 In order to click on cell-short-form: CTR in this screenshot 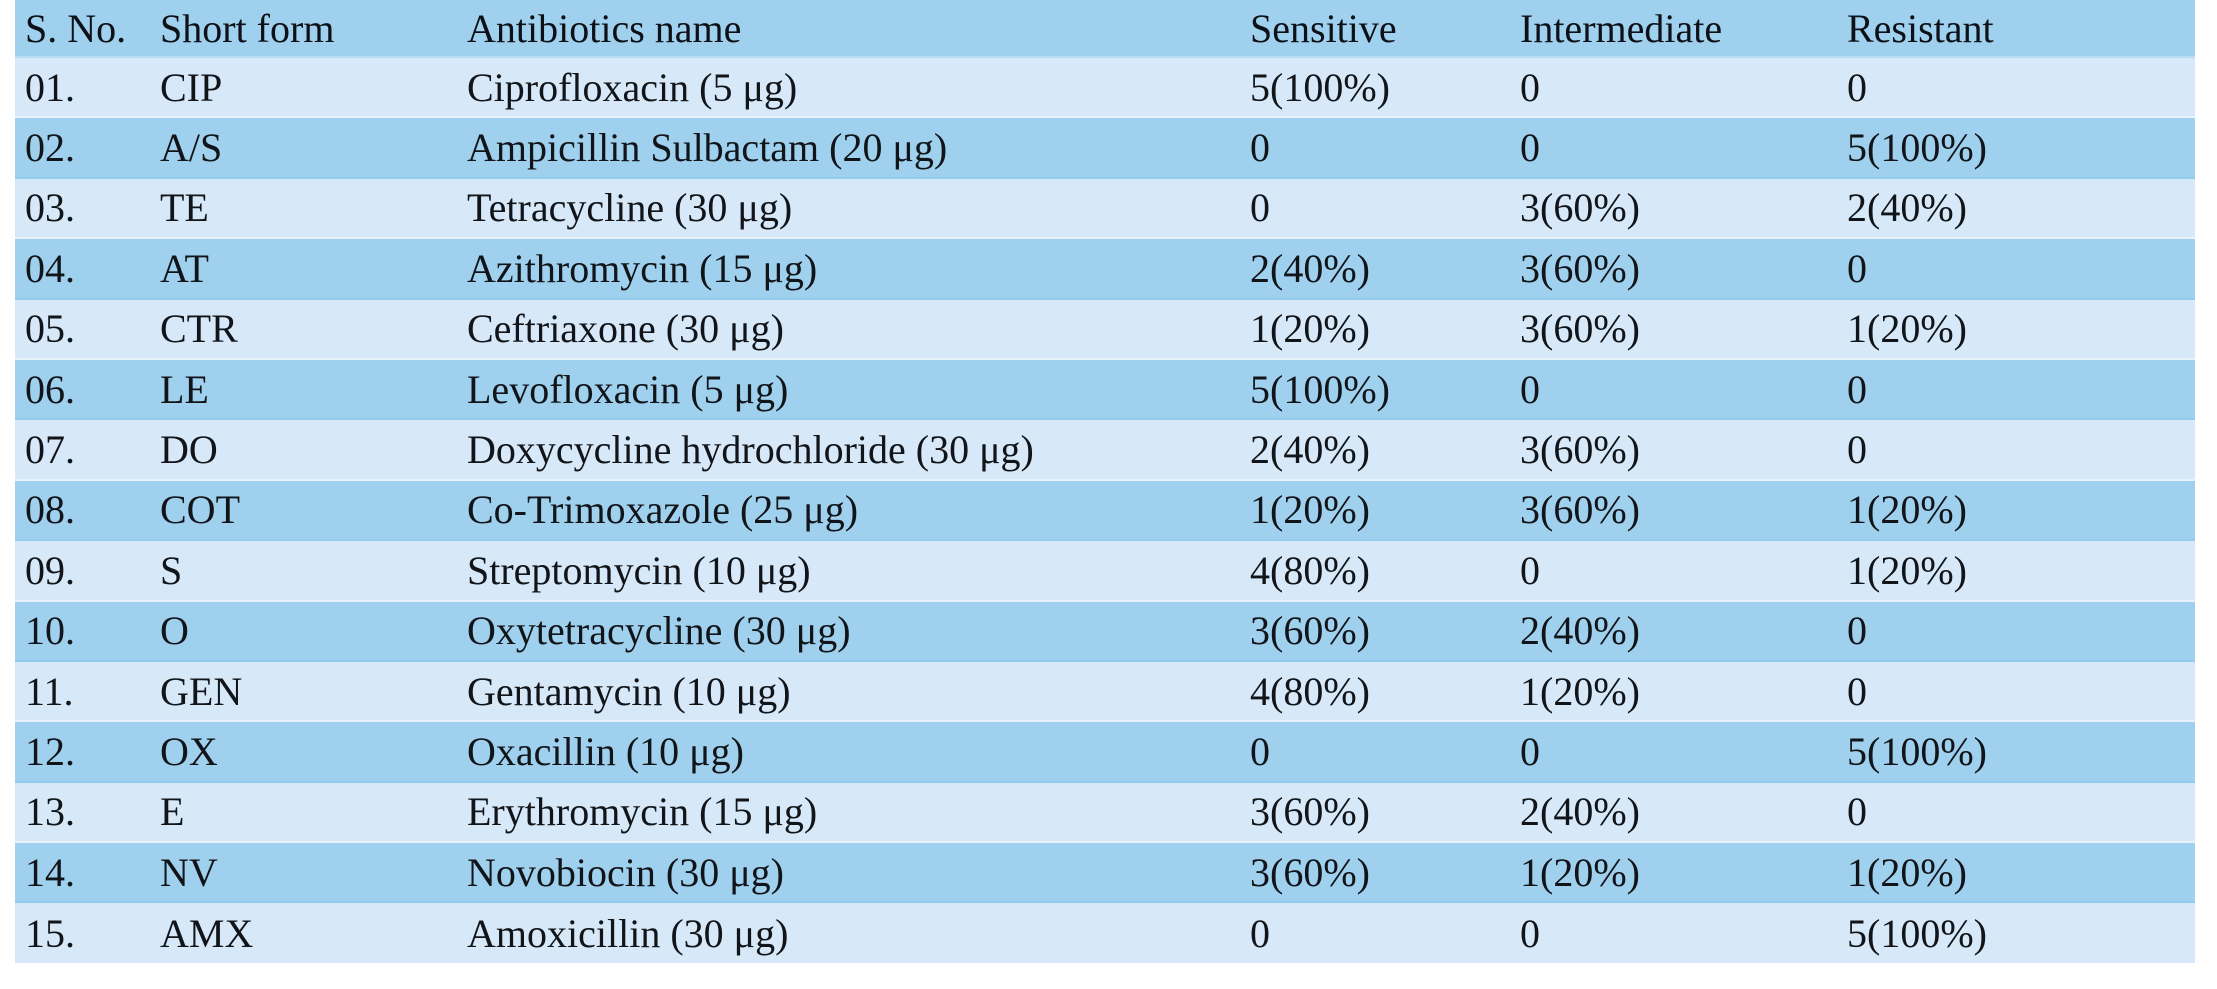, I will do `click(199, 329)`.